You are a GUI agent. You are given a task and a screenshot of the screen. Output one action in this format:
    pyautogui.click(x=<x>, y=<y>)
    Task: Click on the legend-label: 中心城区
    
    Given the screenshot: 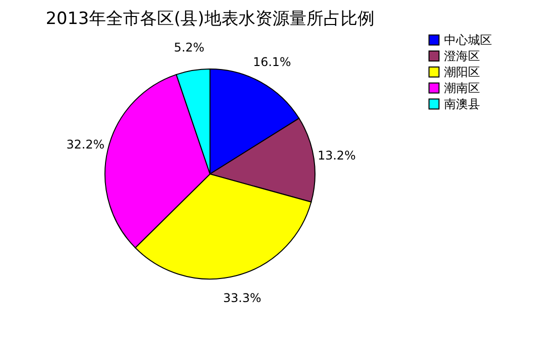 What is the action you would take?
    pyautogui.click(x=468, y=40)
    